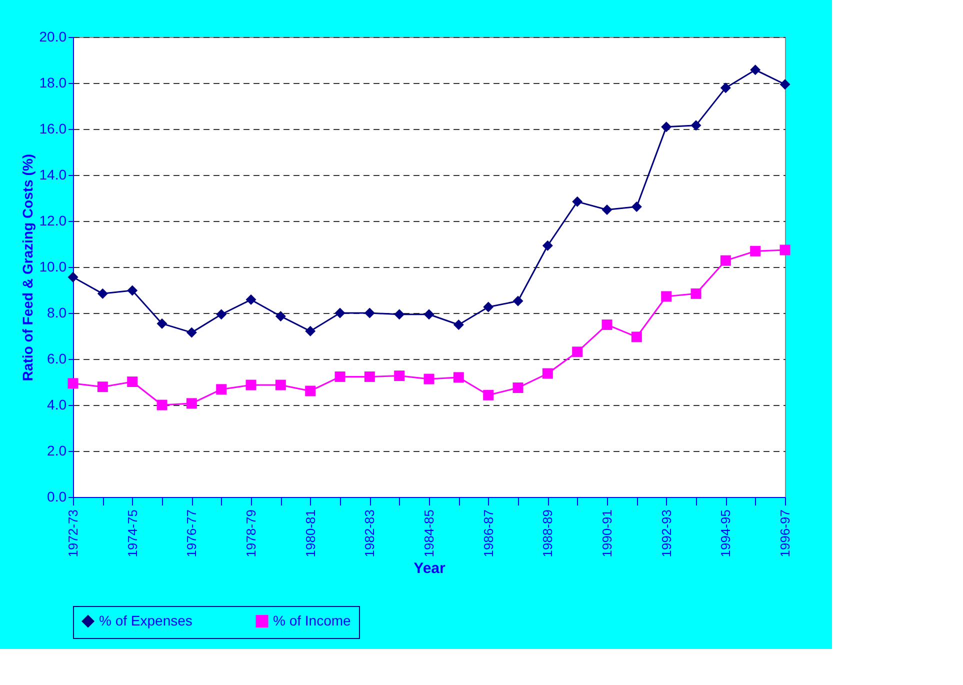 The width and height of the screenshot is (963, 685). What do you see at coordinates (726, 534) in the screenshot?
I see `x-tick-label: 1994-95` at bounding box center [726, 534].